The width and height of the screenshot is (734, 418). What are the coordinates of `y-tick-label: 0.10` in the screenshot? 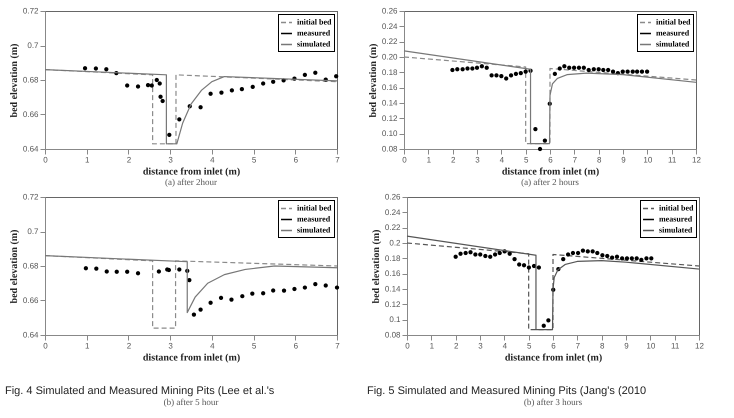 It's located at (390, 133).